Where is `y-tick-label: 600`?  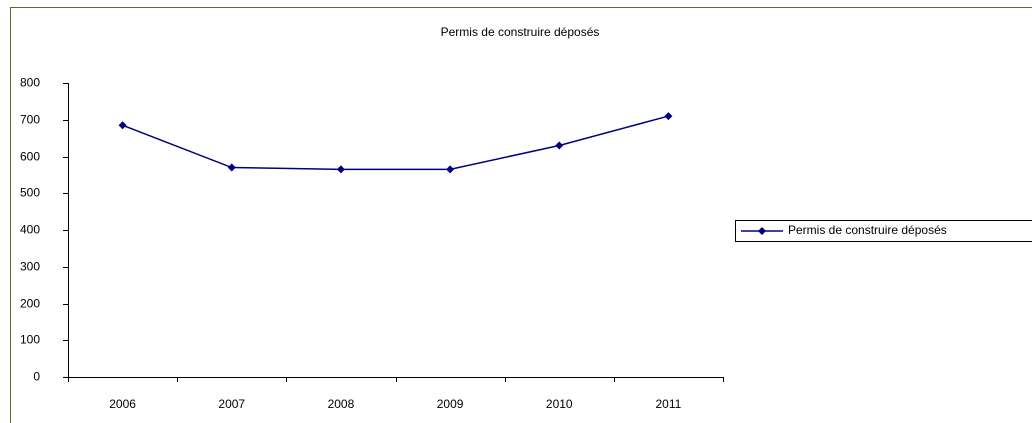
y-tick-label: 600 is located at coordinates (30, 157).